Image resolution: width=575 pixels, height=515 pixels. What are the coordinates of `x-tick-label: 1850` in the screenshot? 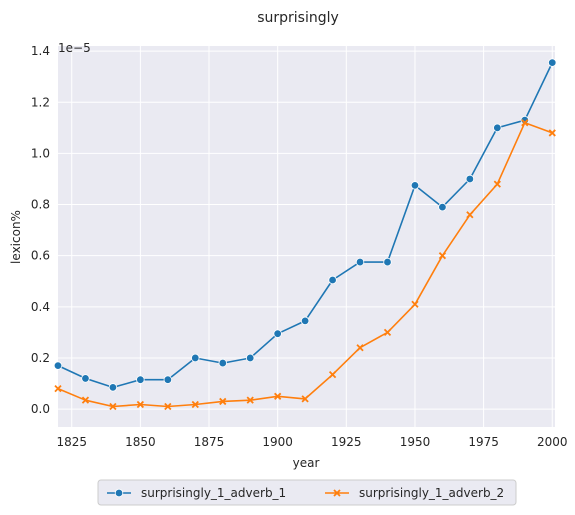 It's located at (140, 442).